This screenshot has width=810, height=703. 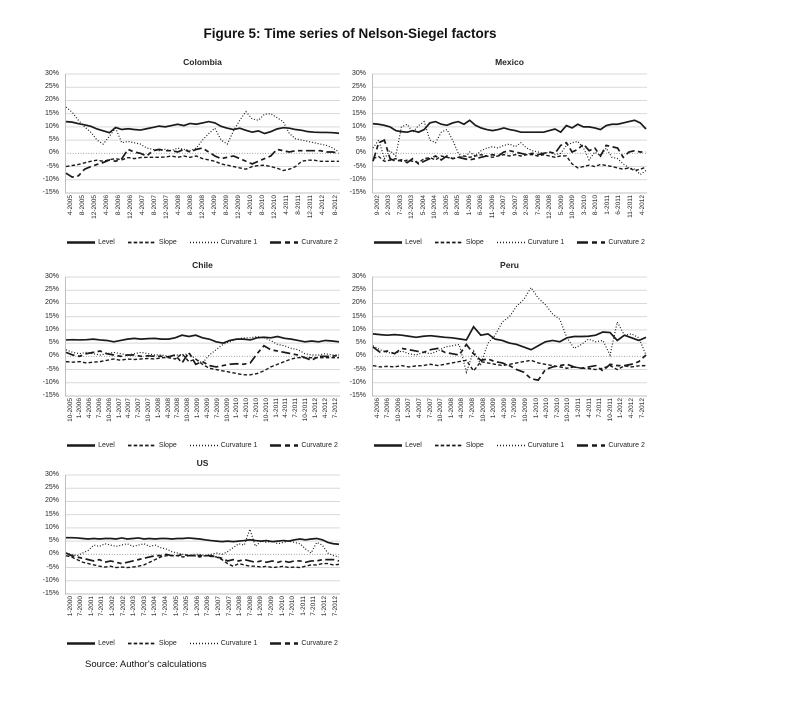 I want to click on x-tick-label: 10-2007, so click(x=441, y=410).